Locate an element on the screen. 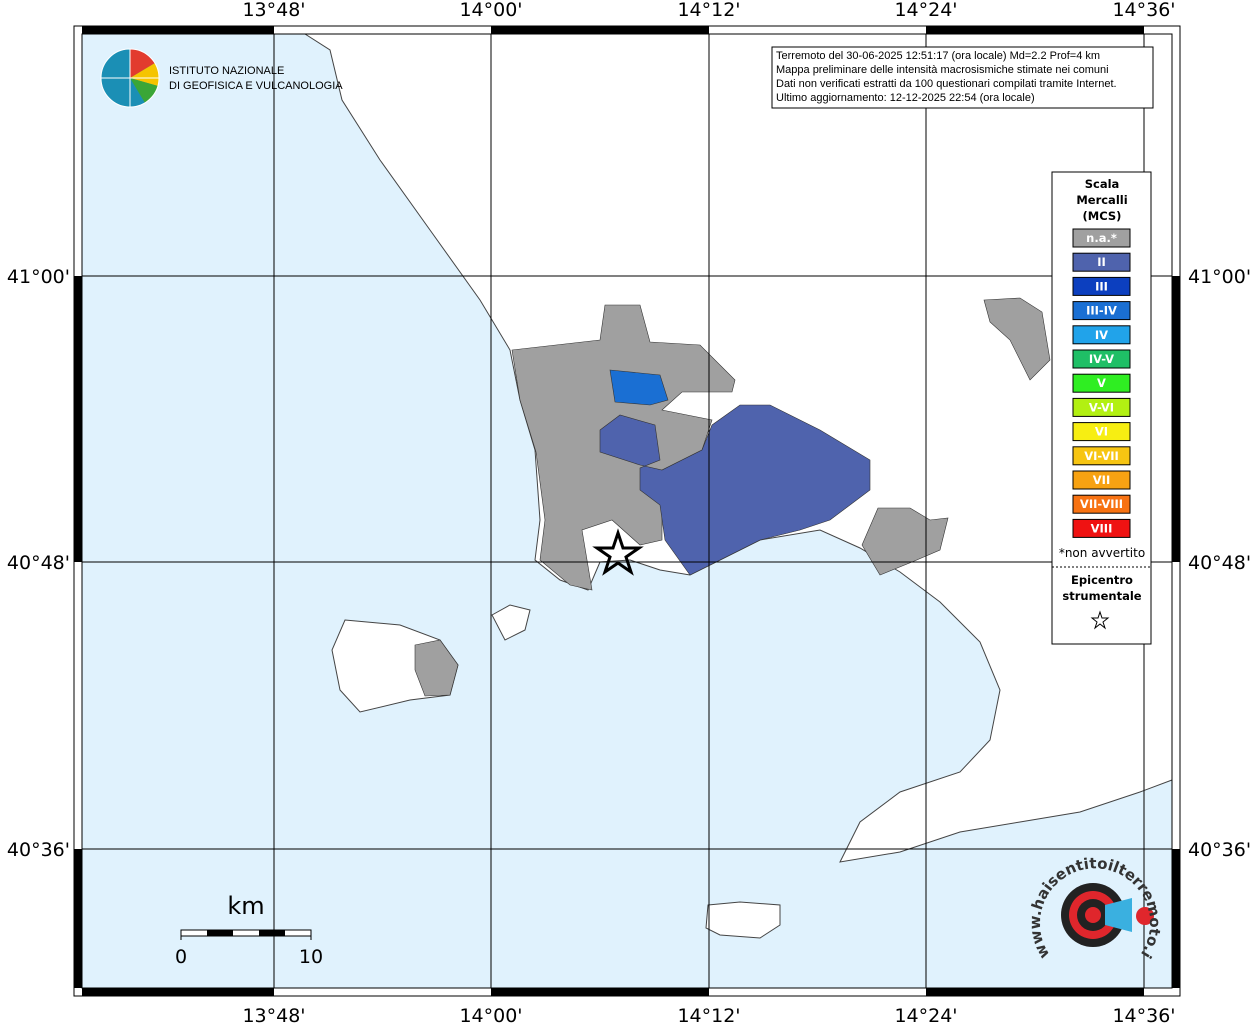  legend-label: n.a.* is located at coordinates (1101, 238).